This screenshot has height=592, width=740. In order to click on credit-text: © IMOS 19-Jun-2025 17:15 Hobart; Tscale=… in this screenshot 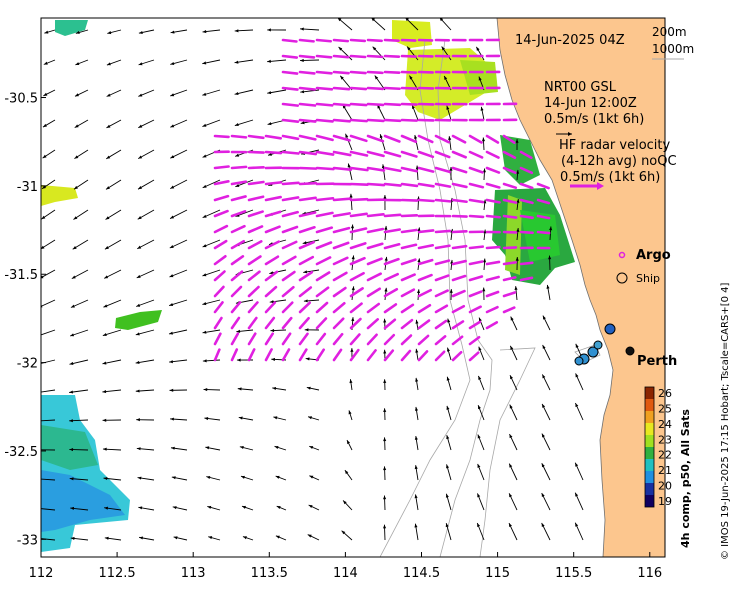, I will do `click(725, 421)`.